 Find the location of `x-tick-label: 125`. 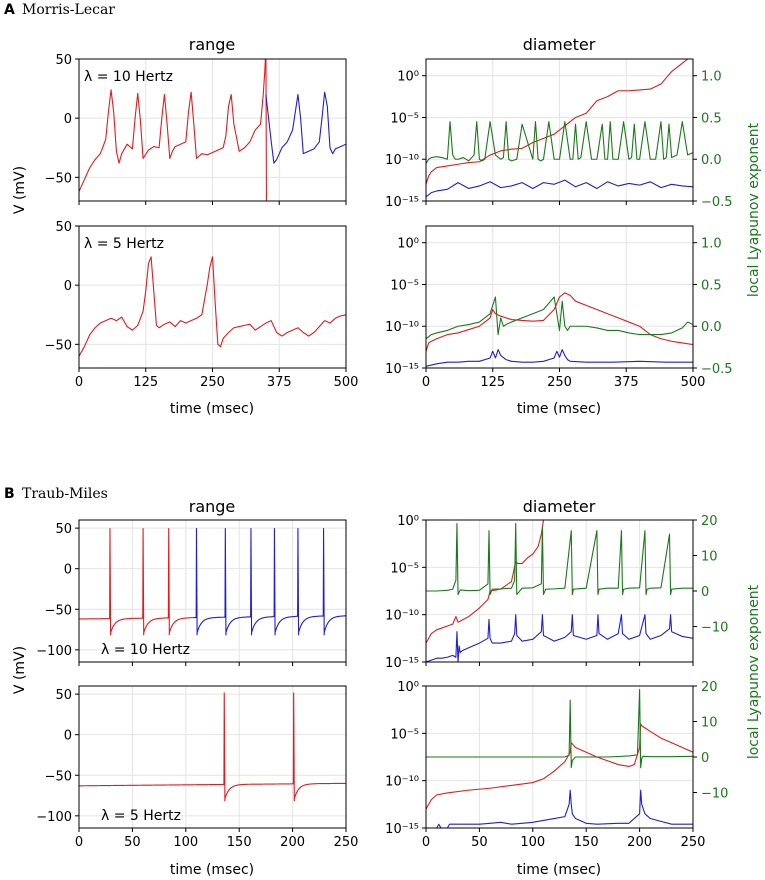

x-tick-label: 125 is located at coordinates (145, 382).